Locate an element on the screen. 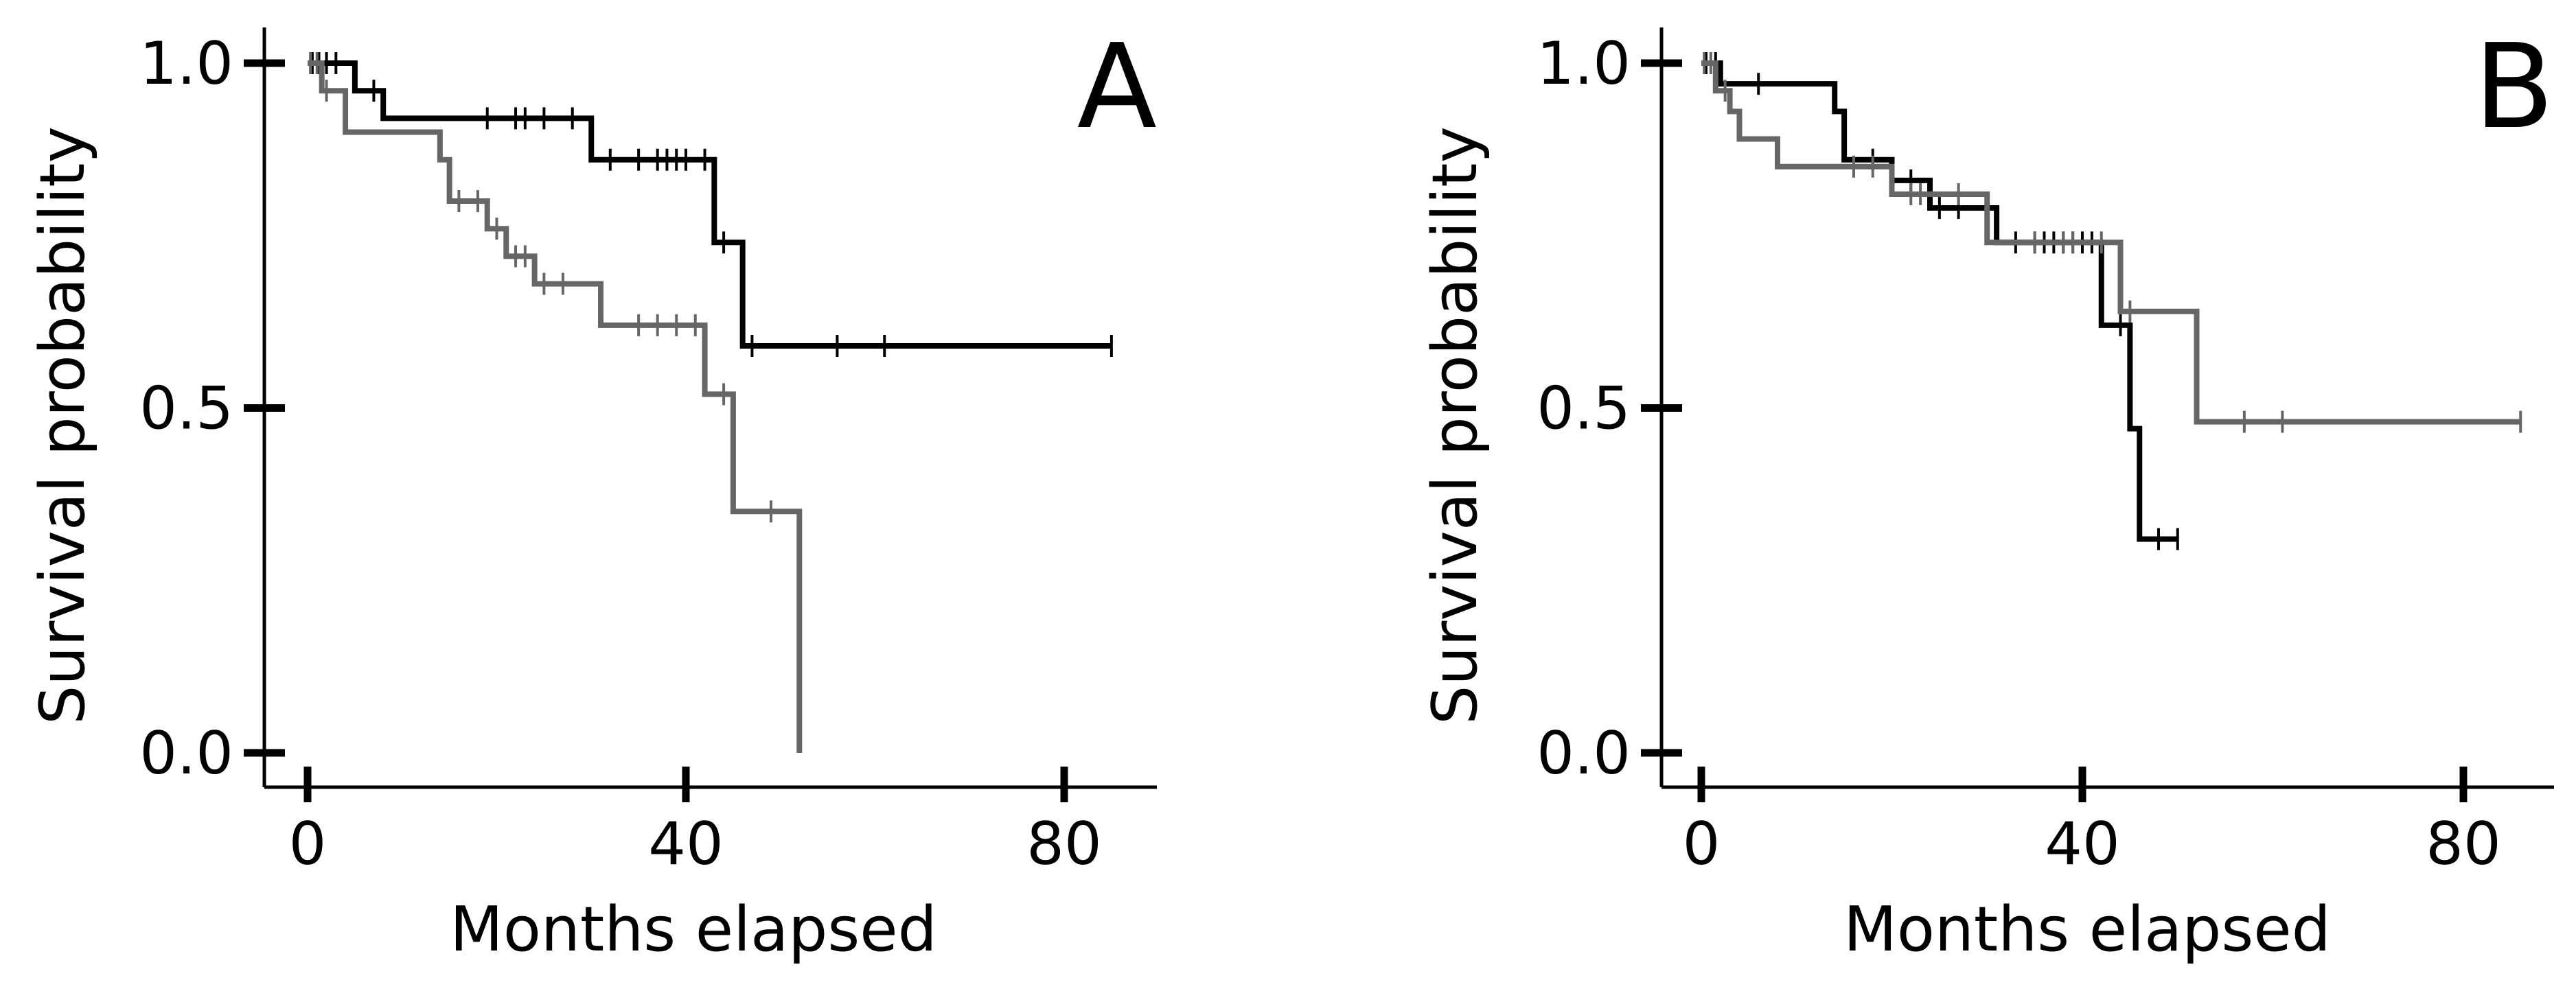  panel-letter: A is located at coordinates (1117, 87).